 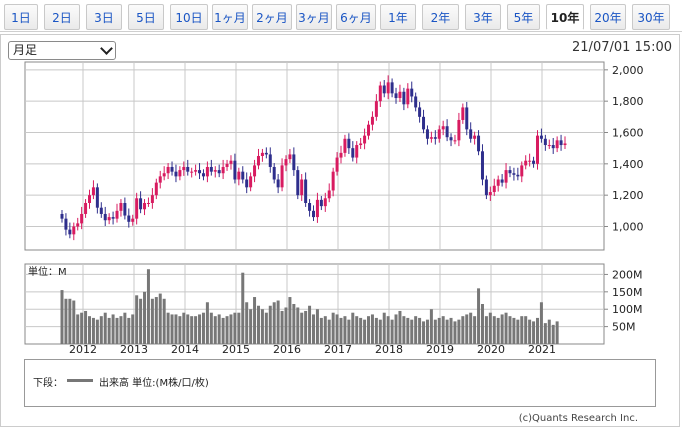 I want to click on volume-swatch-icon, so click(x=80, y=380).